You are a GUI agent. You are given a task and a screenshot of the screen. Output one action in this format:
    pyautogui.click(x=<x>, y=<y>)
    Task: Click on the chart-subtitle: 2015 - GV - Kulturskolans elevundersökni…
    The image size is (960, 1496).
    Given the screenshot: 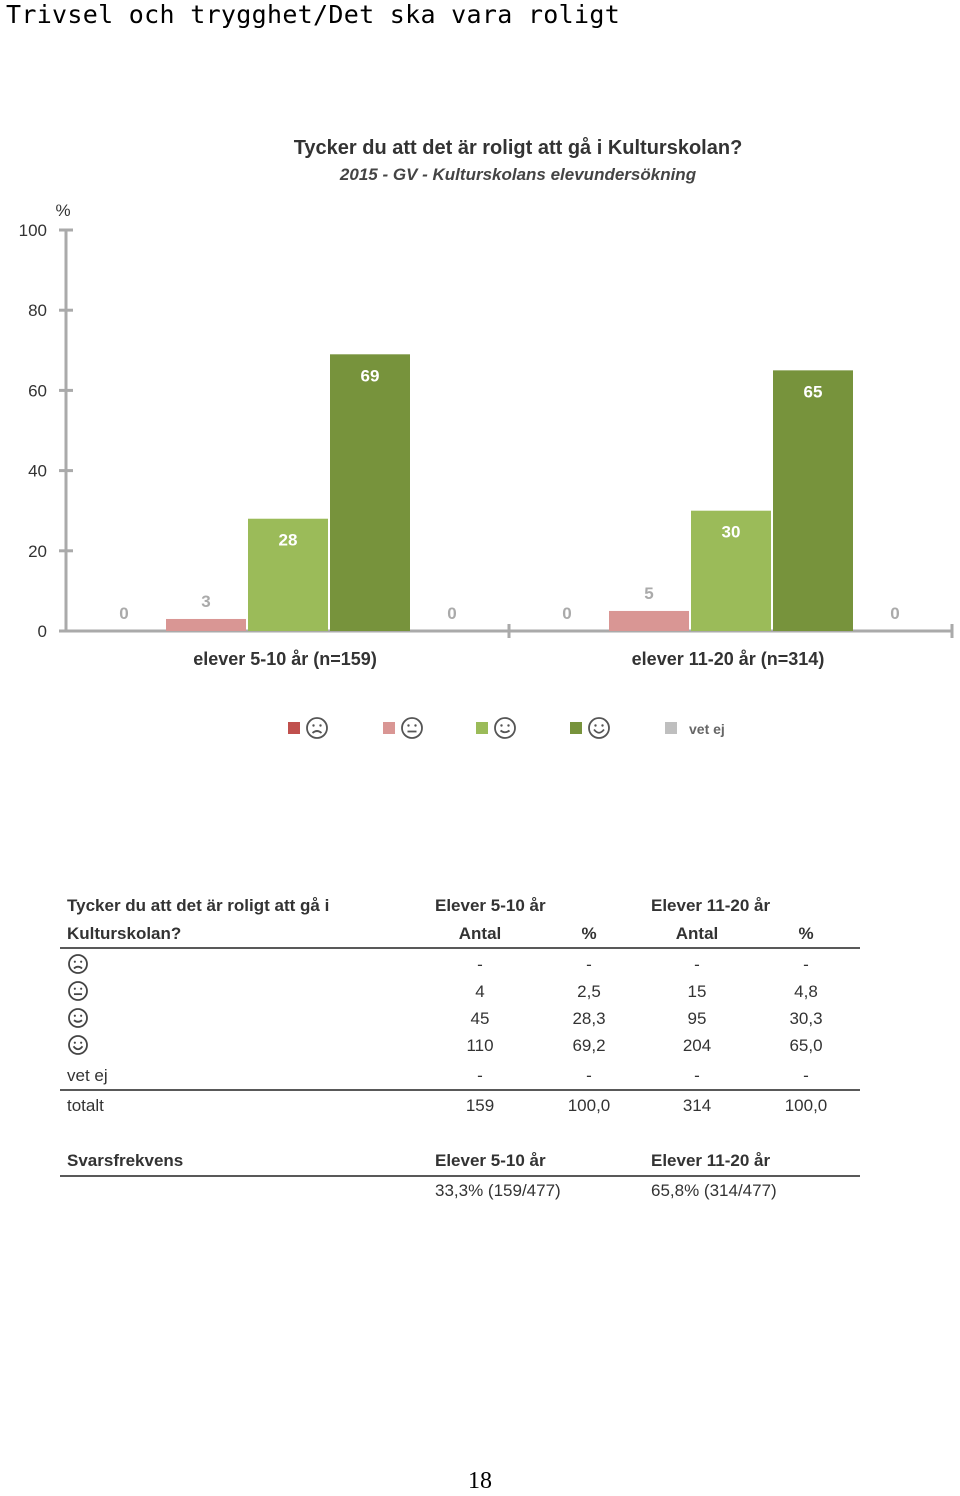 What is the action you would take?
    pyautogui.click(x=518, y=174)
    